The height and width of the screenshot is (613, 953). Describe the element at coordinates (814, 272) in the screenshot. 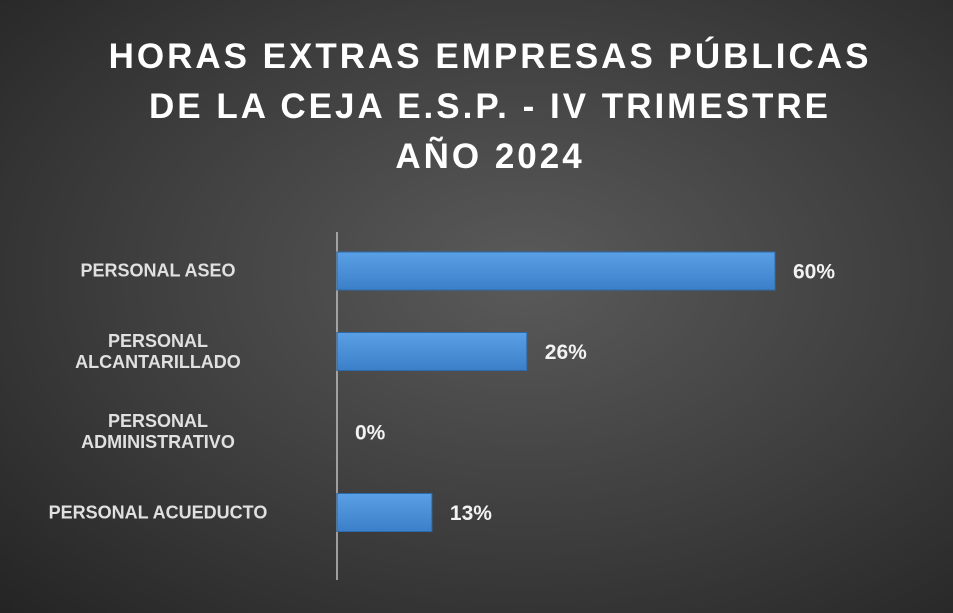

I see `value-label: 60%` at that location.